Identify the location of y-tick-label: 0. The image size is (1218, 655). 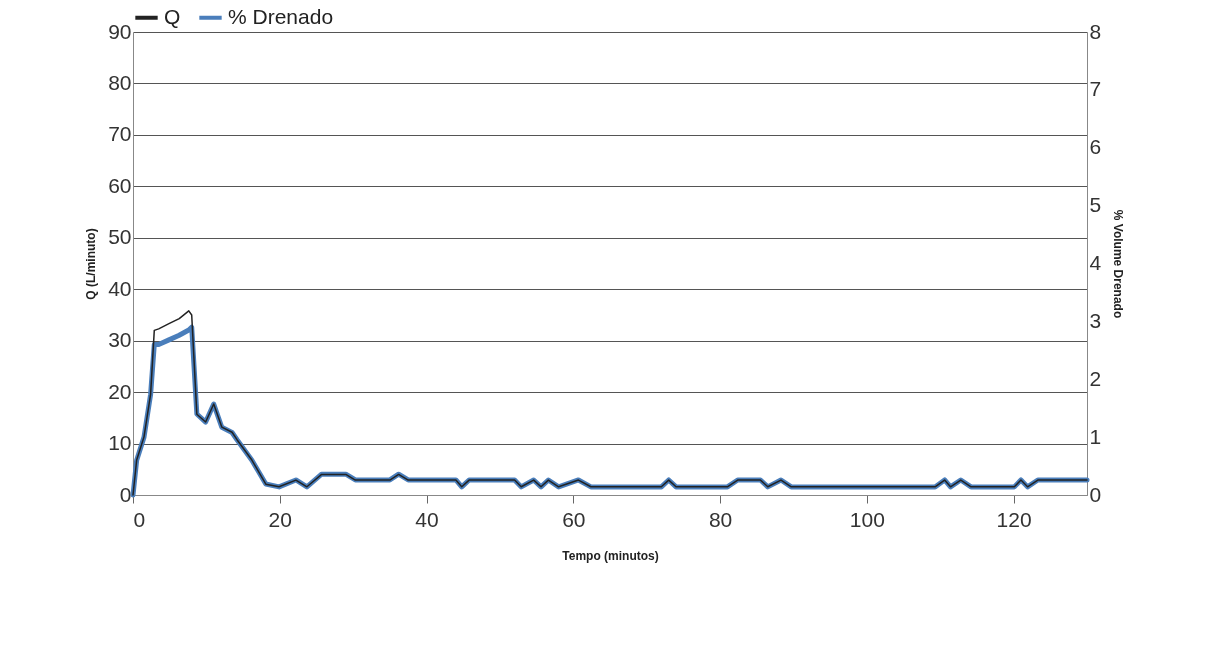
(125, 494).